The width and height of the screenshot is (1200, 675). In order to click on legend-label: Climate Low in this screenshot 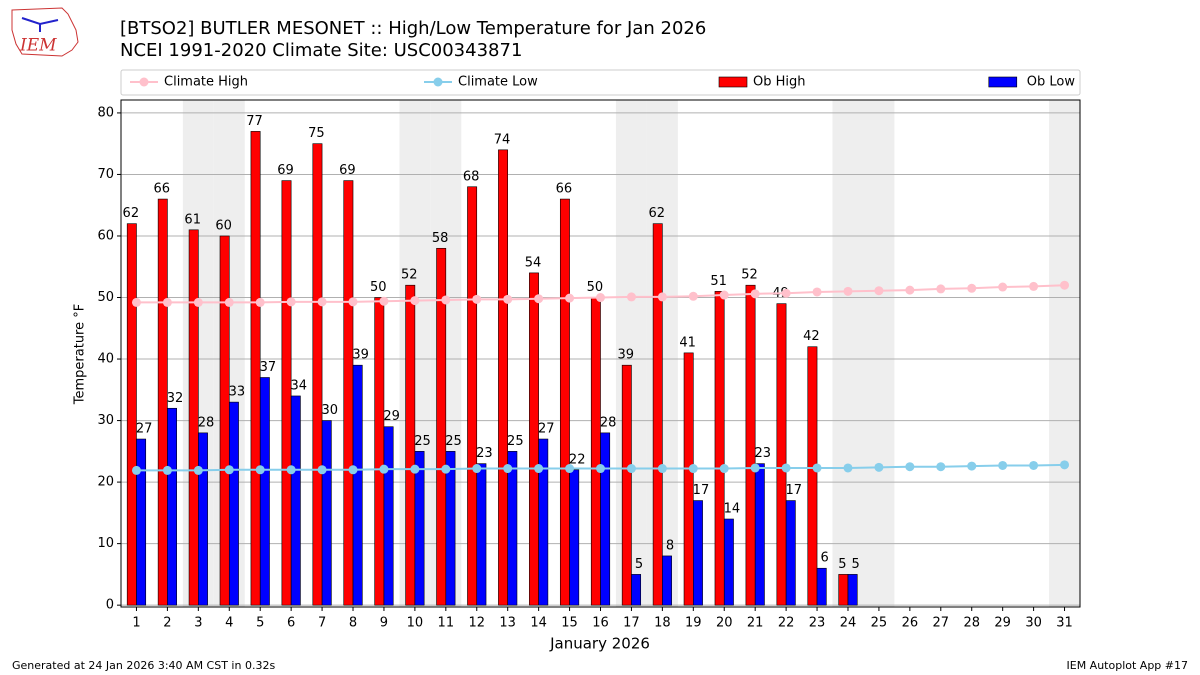, I will do `click(498, 82)`.